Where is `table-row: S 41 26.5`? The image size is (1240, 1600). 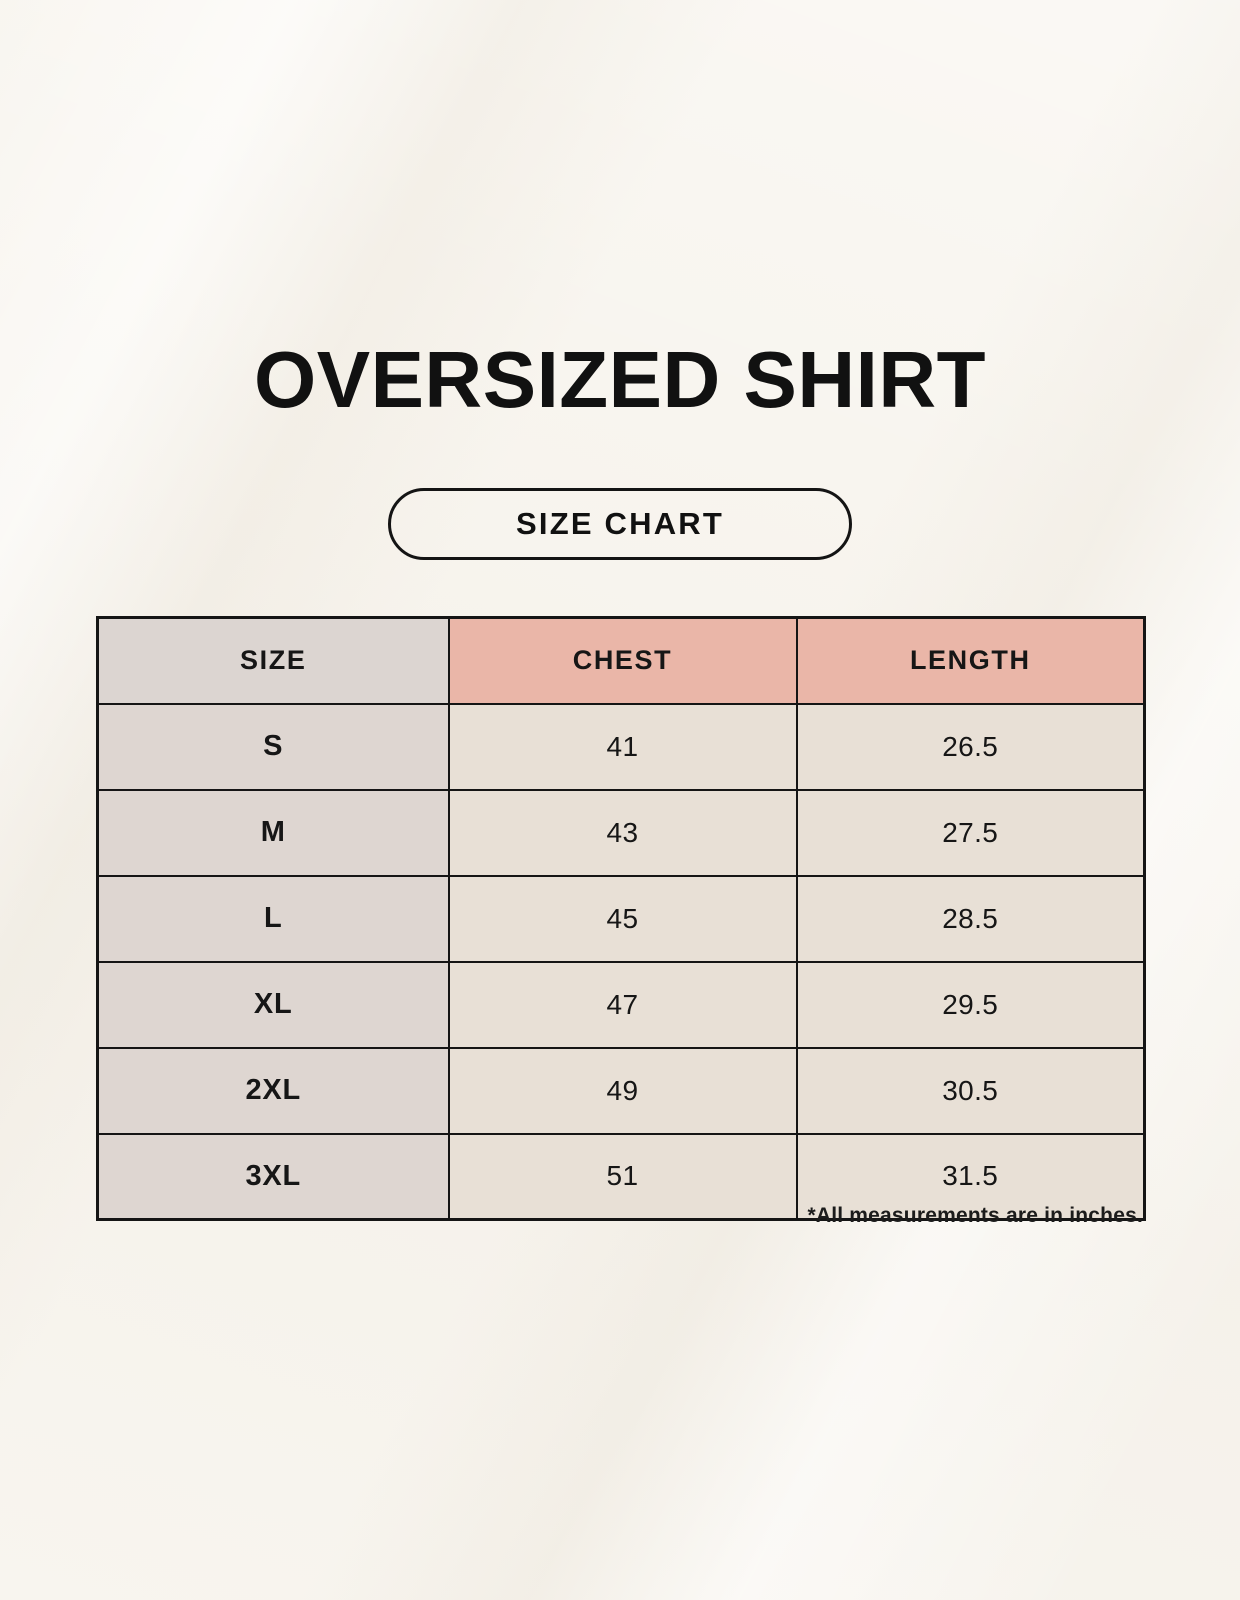
table-row: S 41 26.5 is located at coordinates (621, 746).